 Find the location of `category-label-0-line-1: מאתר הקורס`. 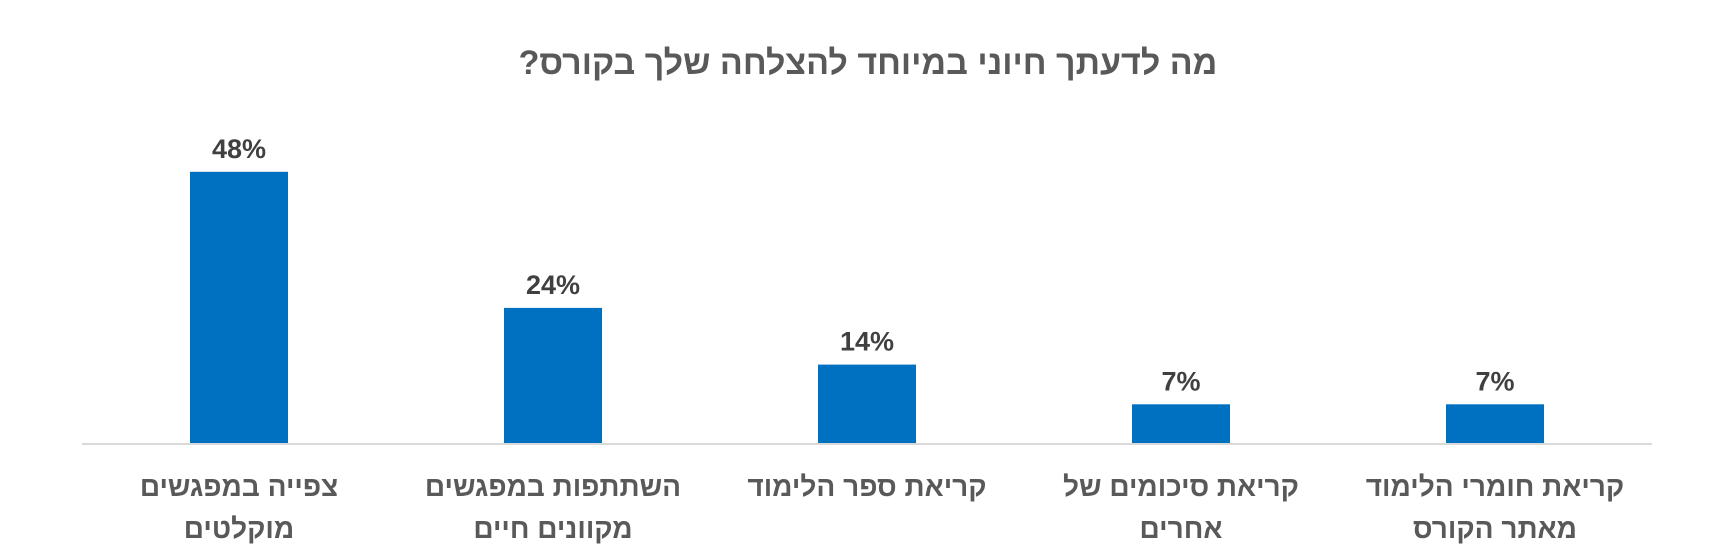

category-label-0-line-1: מאתר הקורס is located at coordinates (1495, 528).